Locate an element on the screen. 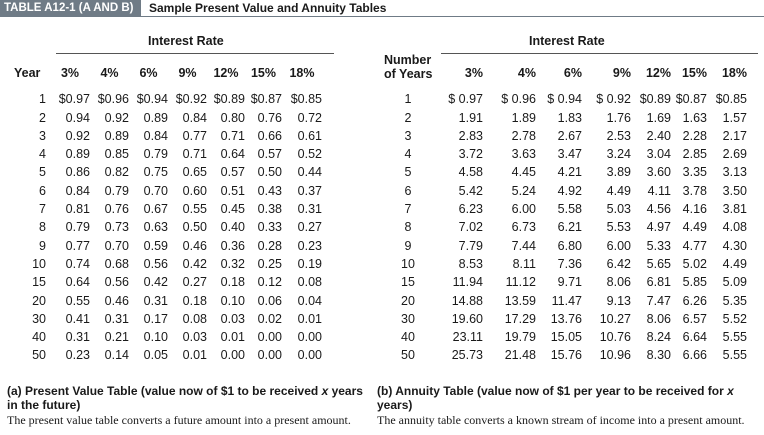 This screenshot has height=435, width=764. value-cell: 6.64 is located at coordinates (694, 337).